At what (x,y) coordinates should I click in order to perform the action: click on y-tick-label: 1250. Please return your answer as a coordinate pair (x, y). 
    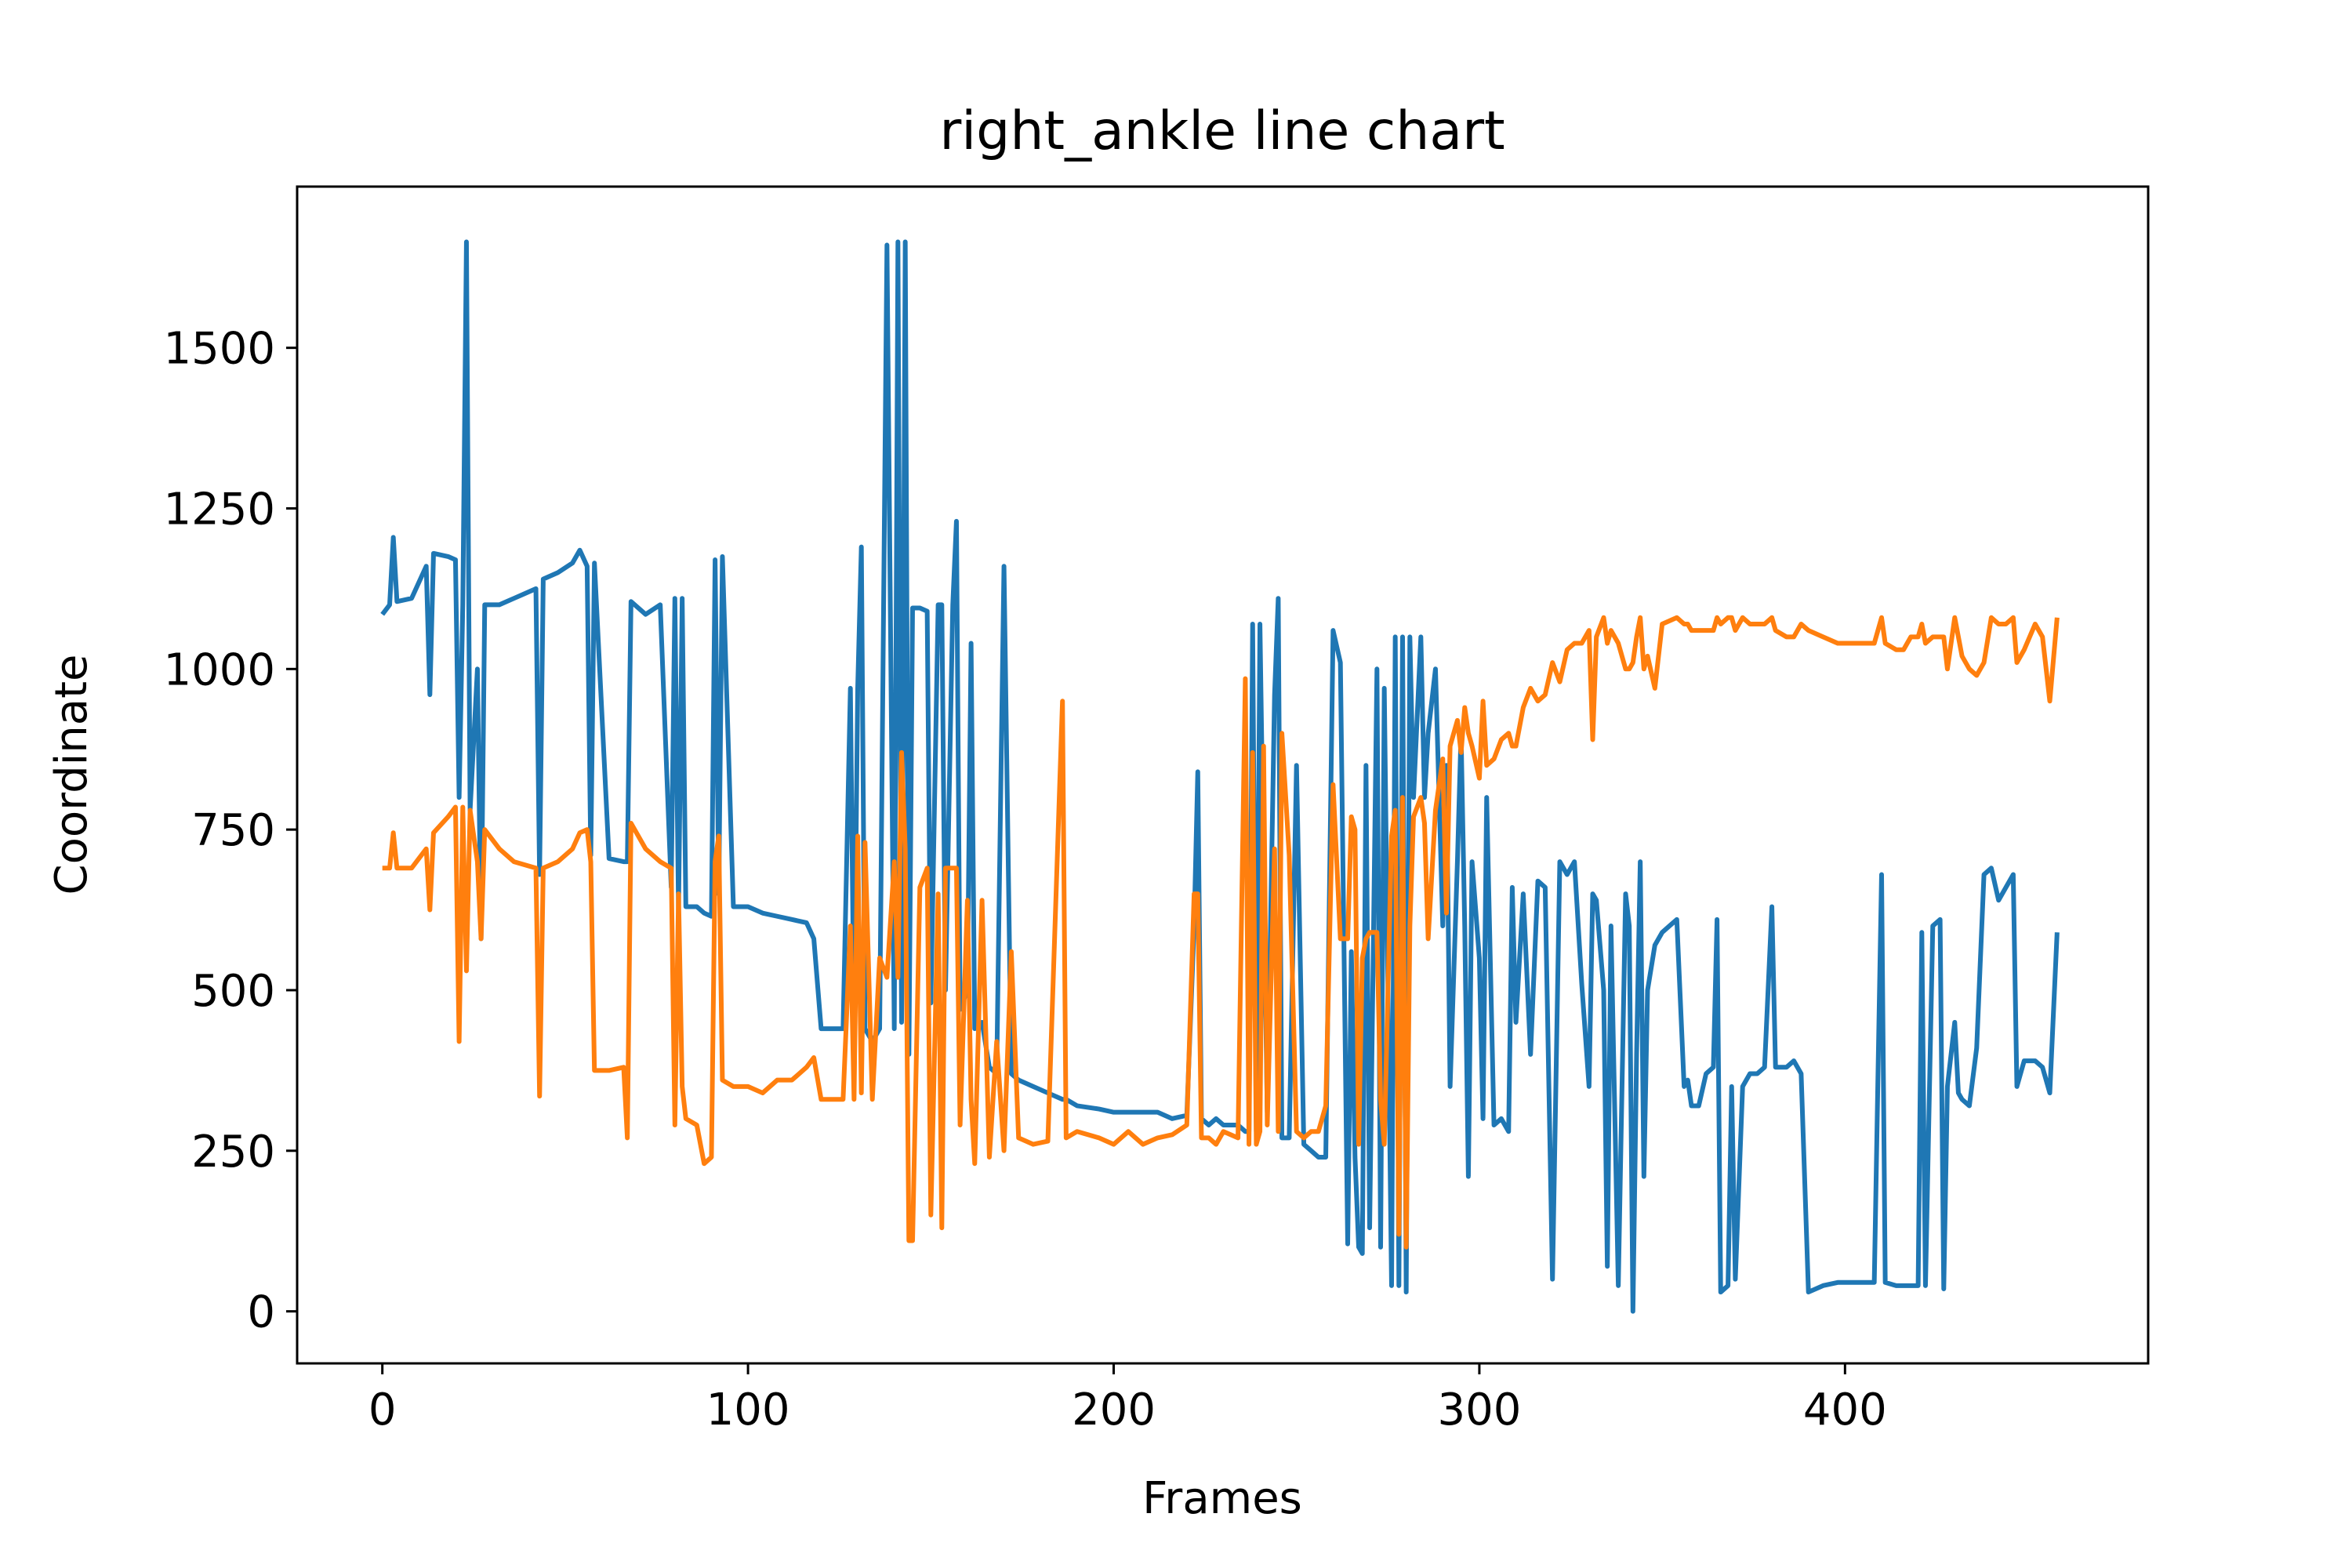
    Looking at the image, I should click on (219, 509).